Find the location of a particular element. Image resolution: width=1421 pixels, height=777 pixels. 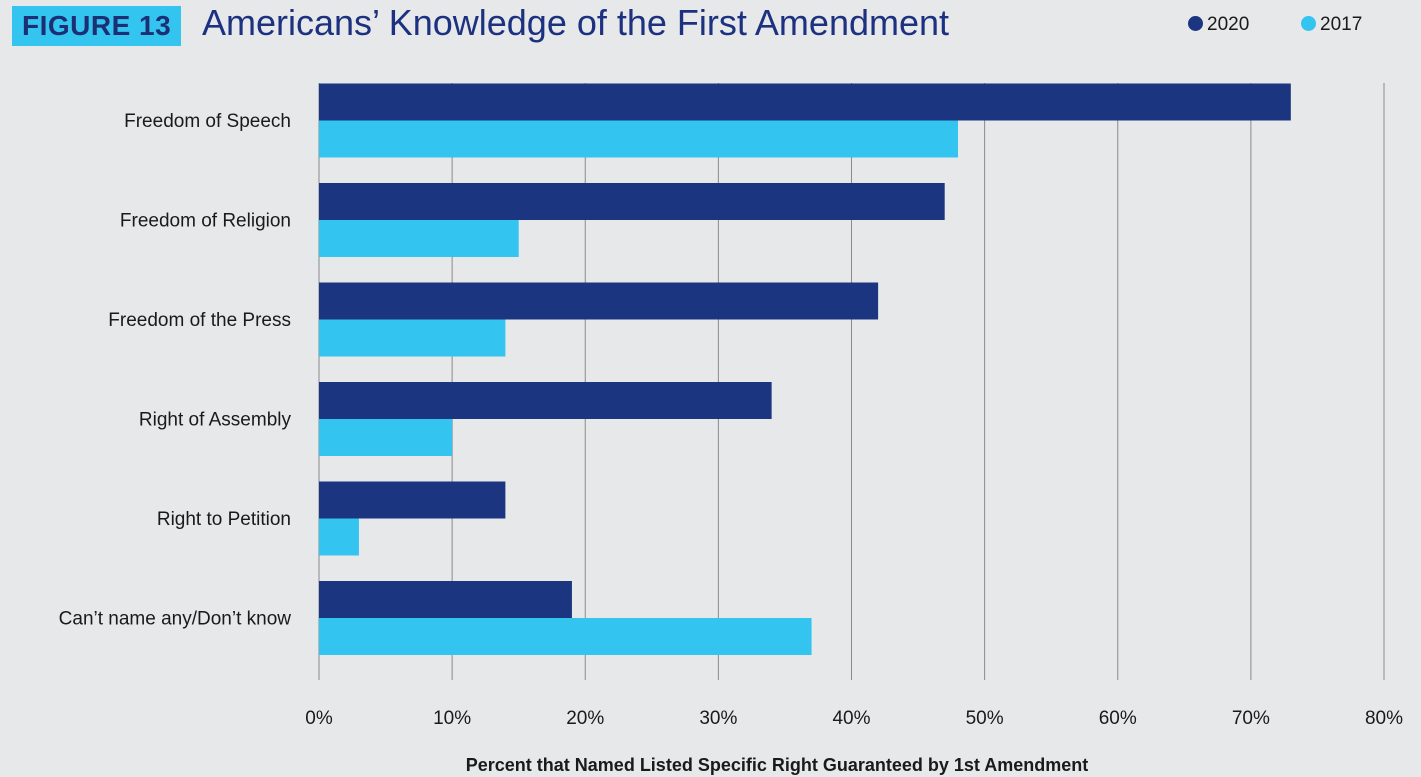

category-label: Right to Petition is located at coordinates (224, 519).